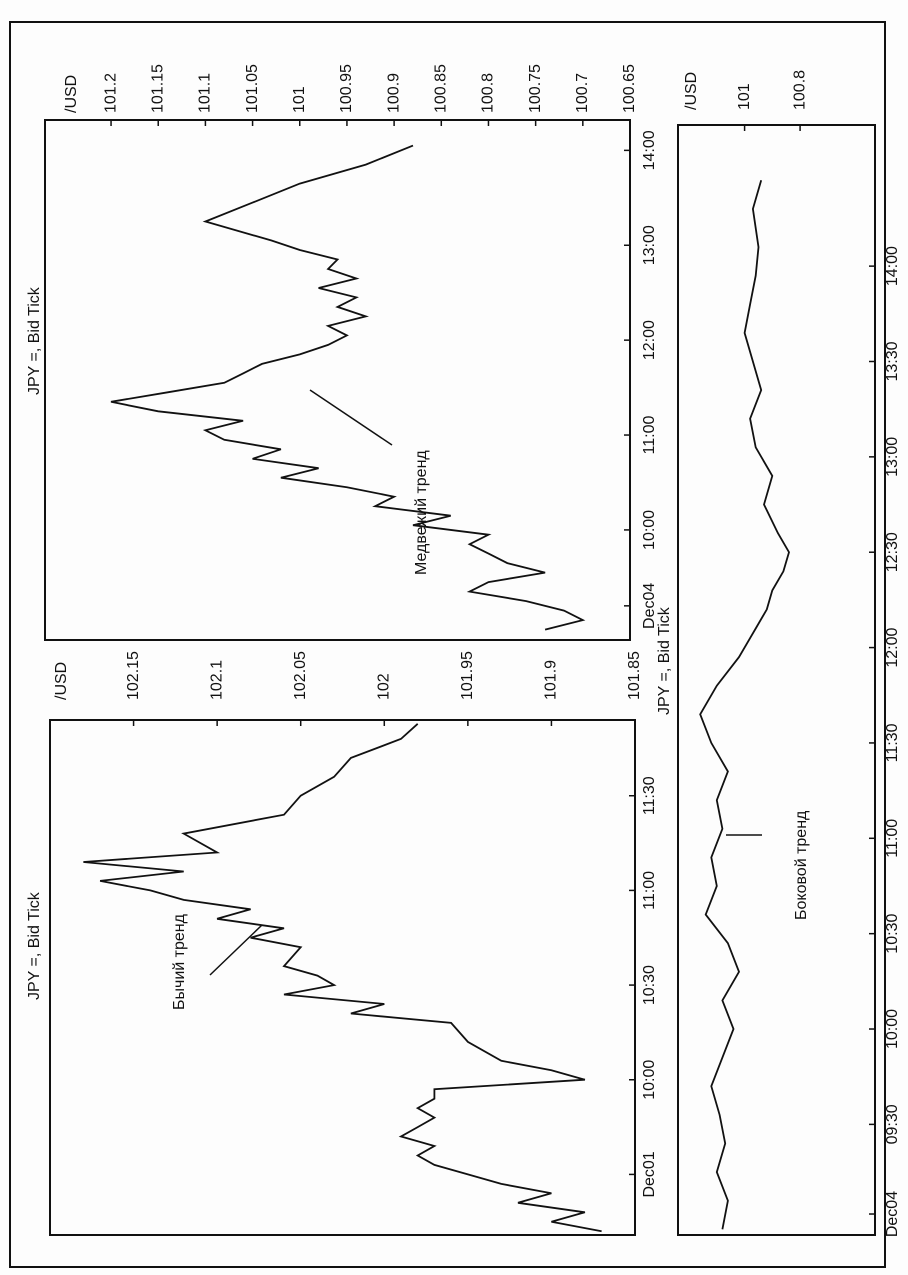  Describe the element at coordinates (582, 93) in the screenshot. I see `y-tick-label: 100.7` at that location.